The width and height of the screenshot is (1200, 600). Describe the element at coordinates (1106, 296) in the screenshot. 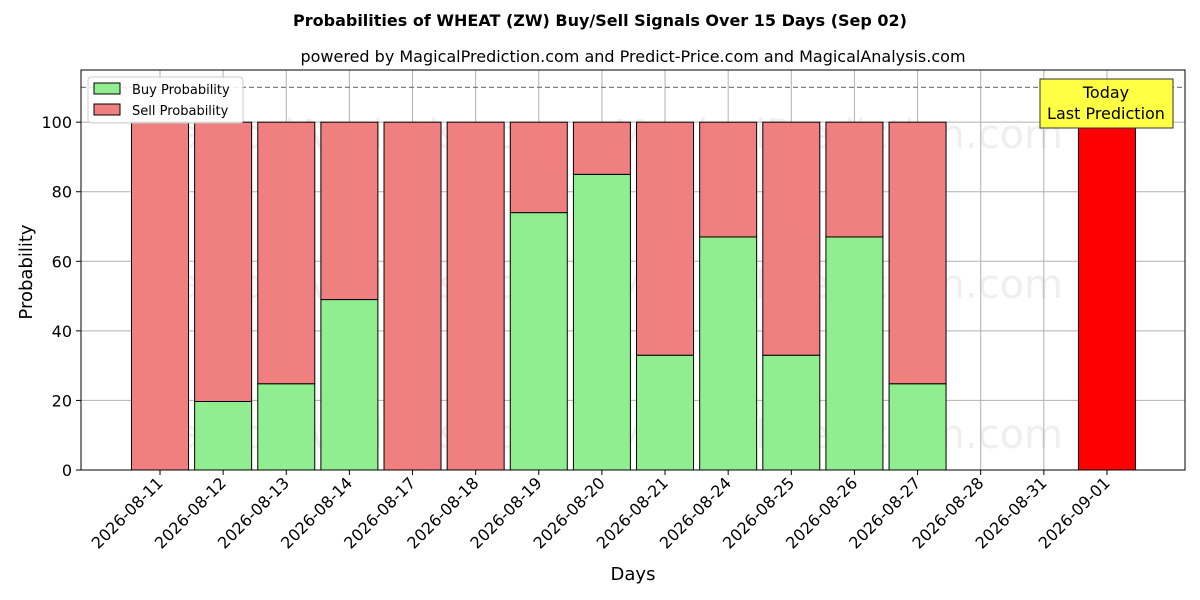

I see `bar-today` at that location.